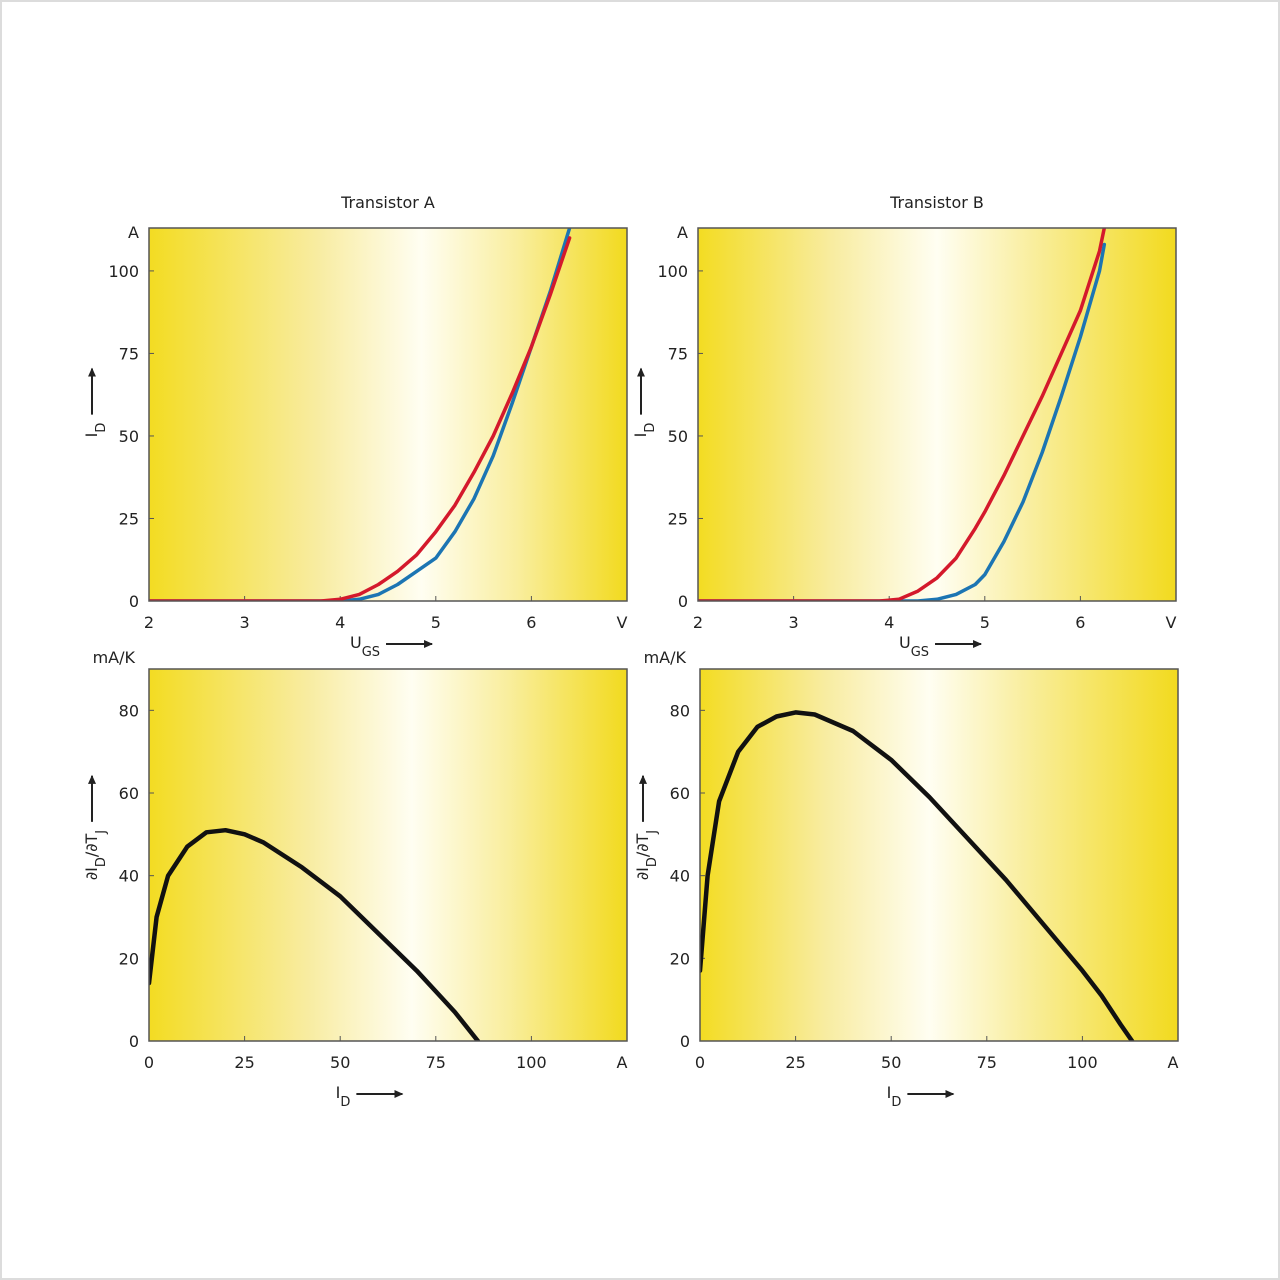 The height and width of the screenshot is (1280, 1280). What do you see at coordinates (936, 202) in the screenshot?
I see `chart-title: Transistor B` at bounding box center [936, 202].